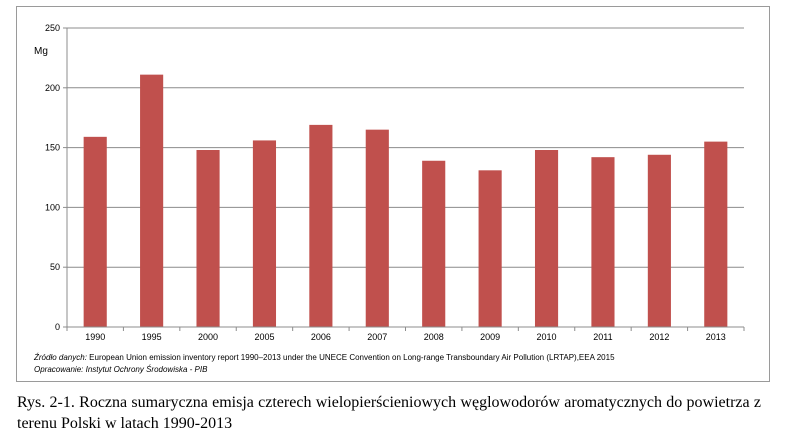  I want to click on y-tick-label: 150, so click(52, 148).